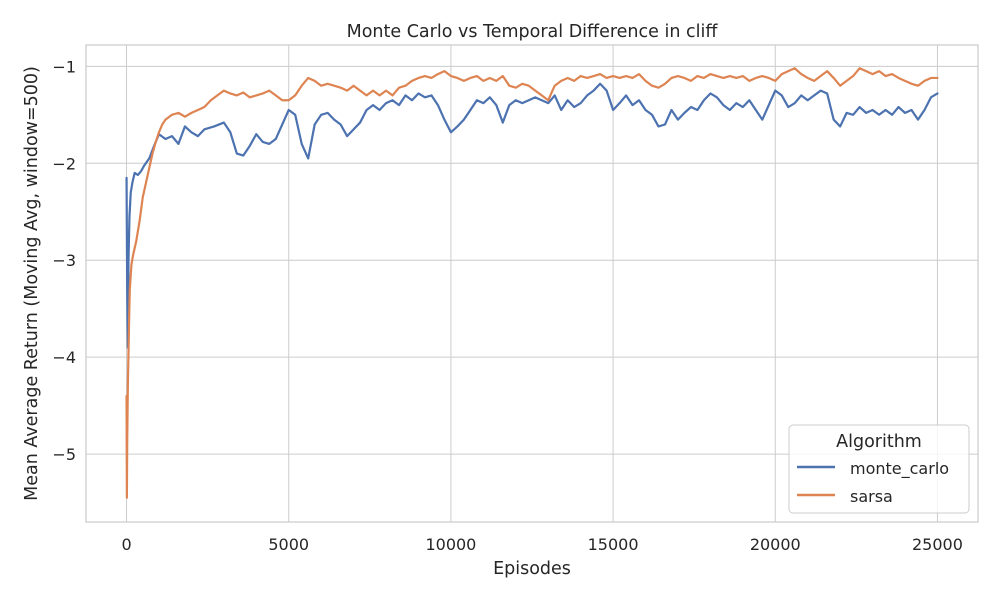 The width and height of the screenshot is (1000, 600). I want to click on legend: Algorithm monte_carlo sarsa, so click(879, 469).